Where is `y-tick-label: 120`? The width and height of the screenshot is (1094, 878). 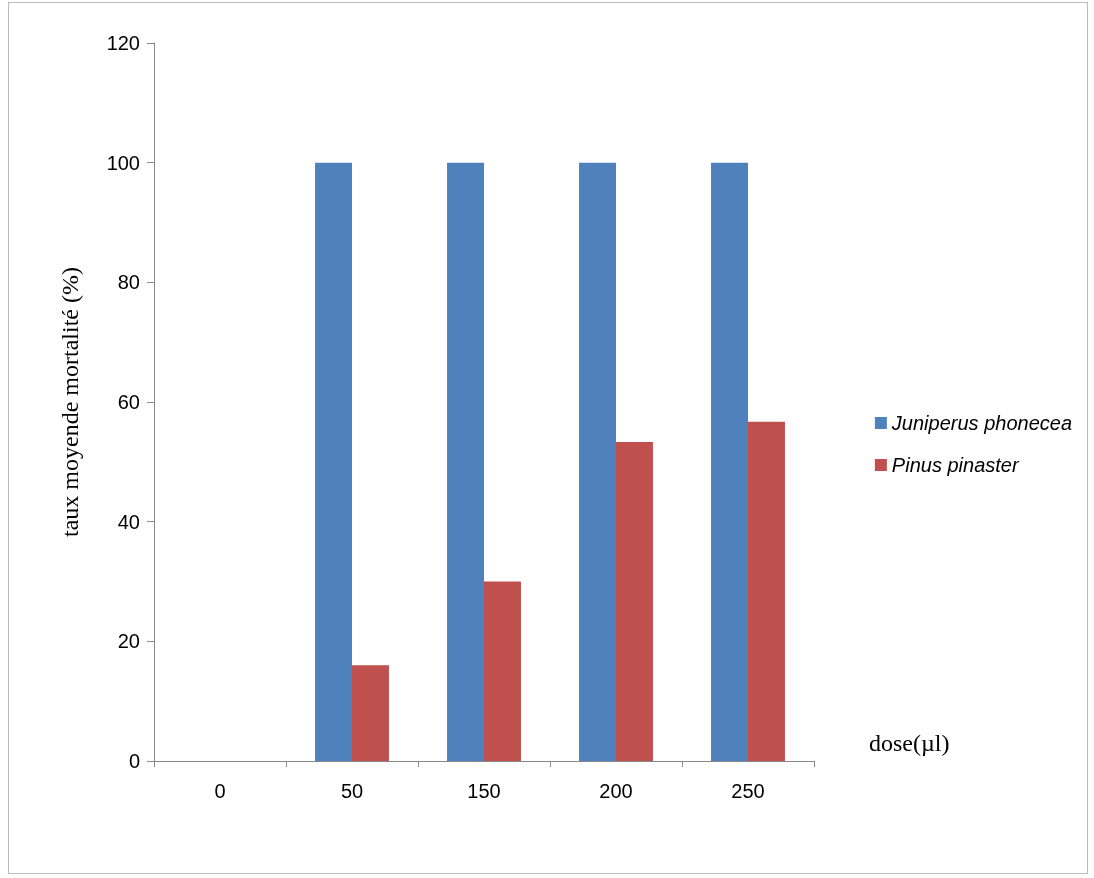 y-tick-label: 120 is located at coordinates (123, 43).